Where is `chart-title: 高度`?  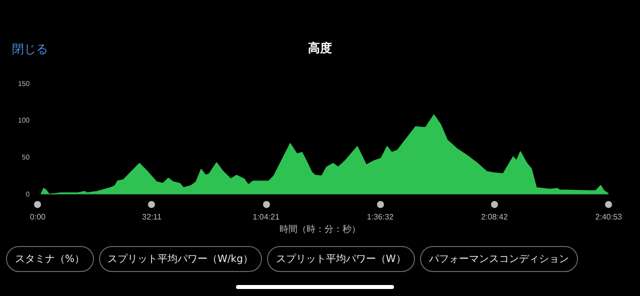 chart-title: 高度 is located at coordinates (320, 48).